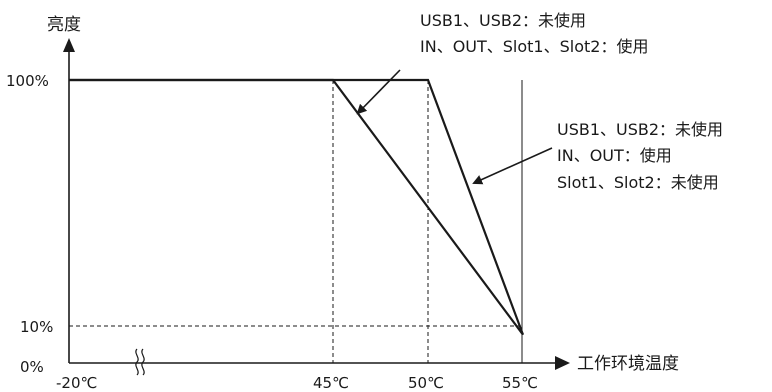 The image size is (772, 392). Describe the element at coordinates (64, 25) in the screenshot. I see `y-axis-title: 亮度` at that location.